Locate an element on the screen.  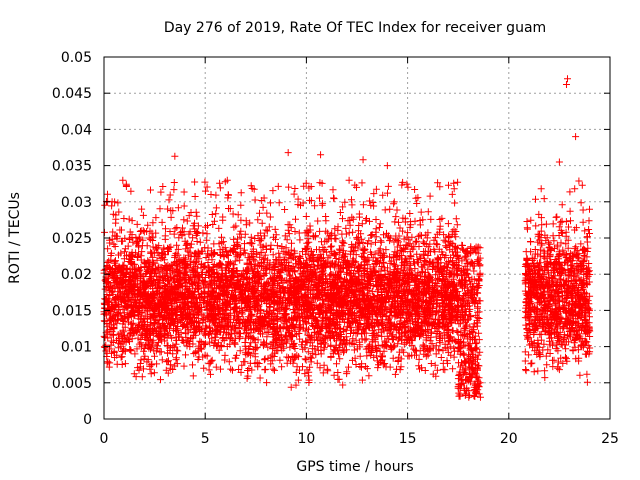
y-tick-label: 0.03 is located at coordinates (76, 203).